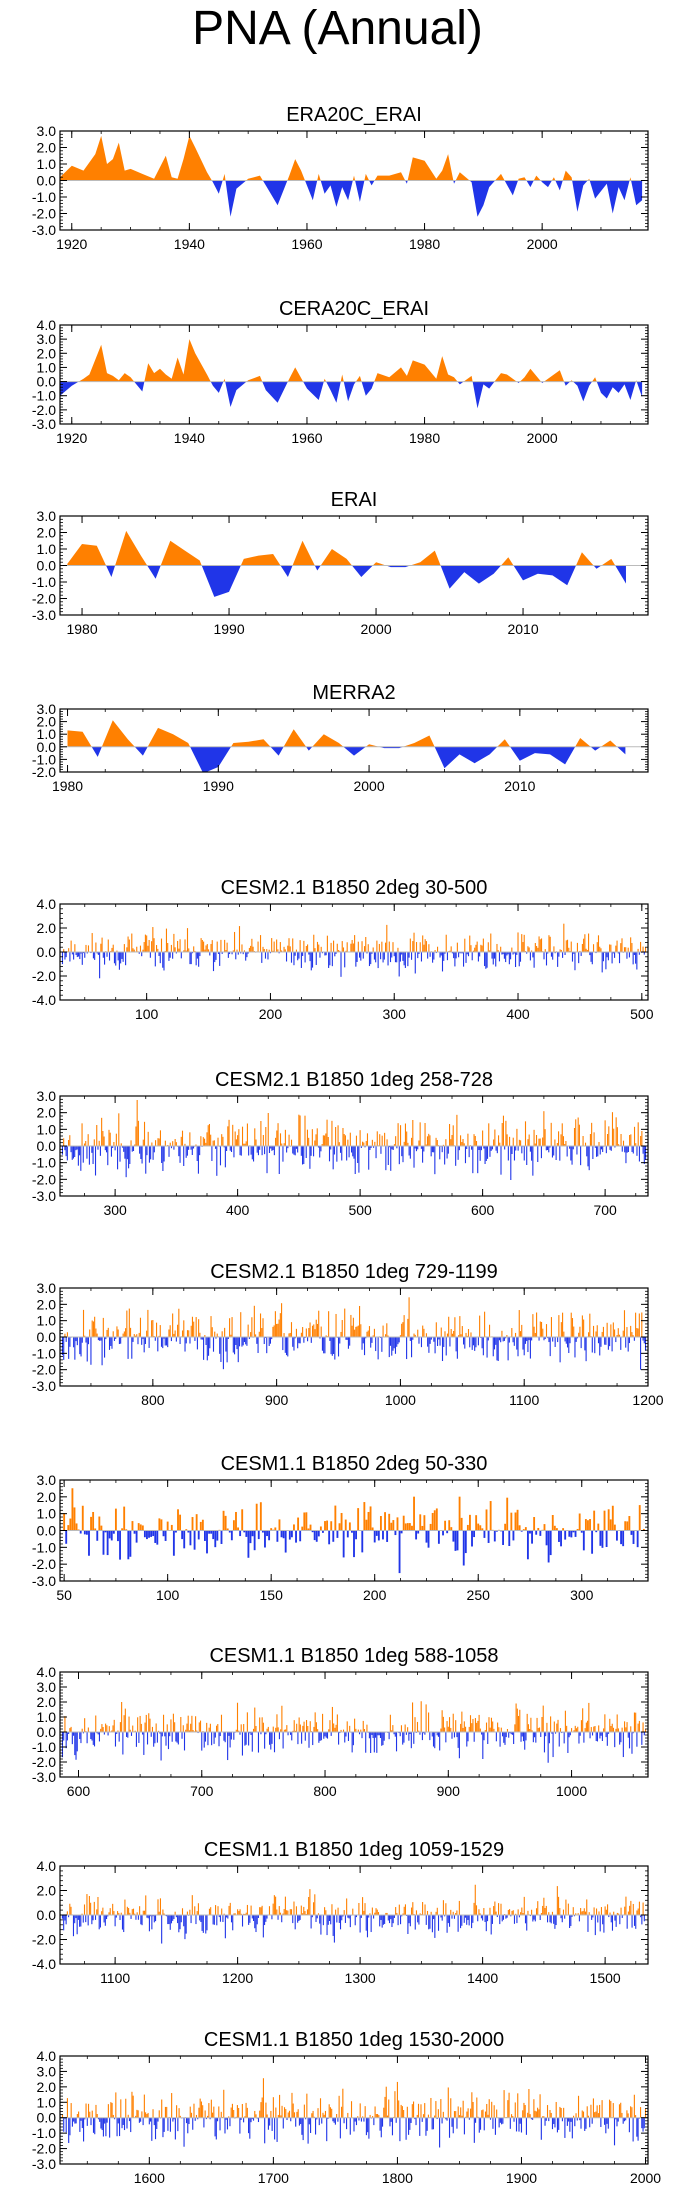 The width and height of the screenshot is (675, 2206). Describe the element at coordinates (44, 1179) in the screenshot. I see `y-tick-label: -2.0` at that location.